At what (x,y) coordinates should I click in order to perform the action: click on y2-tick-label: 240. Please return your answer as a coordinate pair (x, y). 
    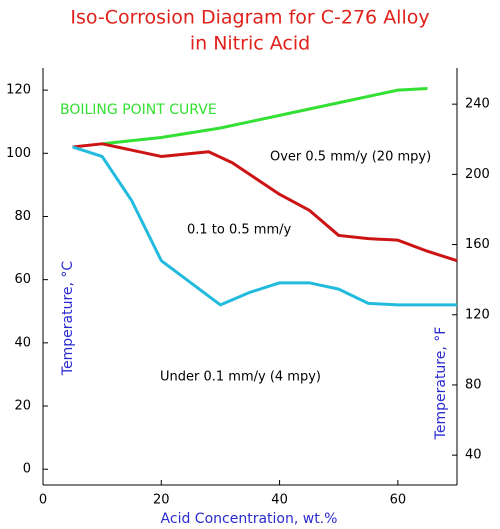
    Looking at the image, I should click on (477, 104).